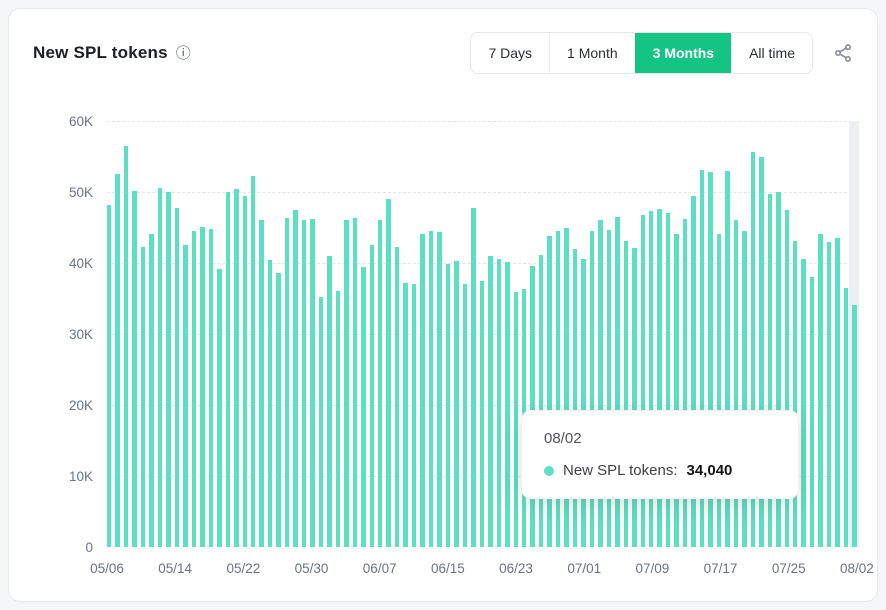 The width and height of the screenshot is (886, 610). Describe the element at coordinates (566, 387) in the screenshot. I see `bar-06/29` at that location.